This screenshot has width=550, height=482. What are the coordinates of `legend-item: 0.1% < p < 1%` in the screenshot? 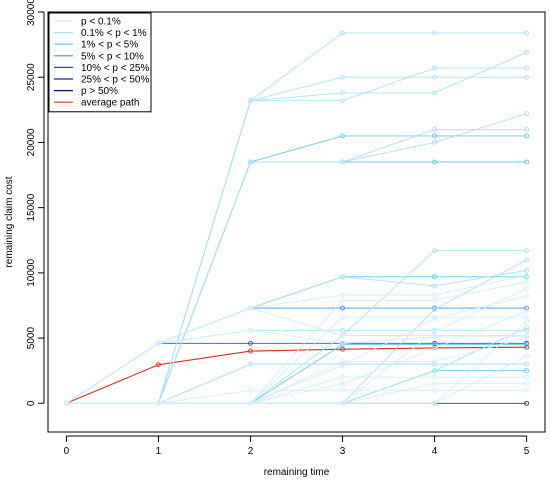 It's located at (100, 33).